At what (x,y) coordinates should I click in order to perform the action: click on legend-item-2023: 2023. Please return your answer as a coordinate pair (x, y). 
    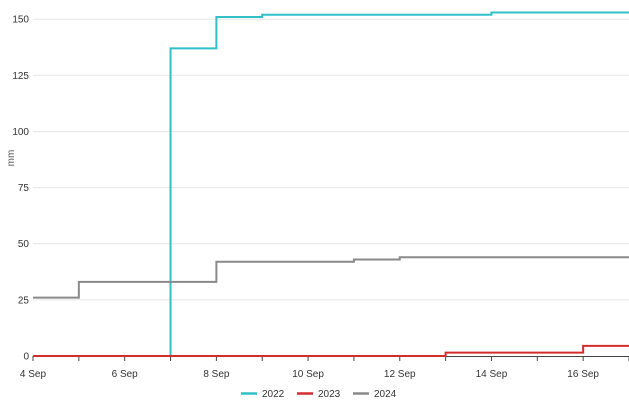
    Looking at the image, I should click on (319, 394).